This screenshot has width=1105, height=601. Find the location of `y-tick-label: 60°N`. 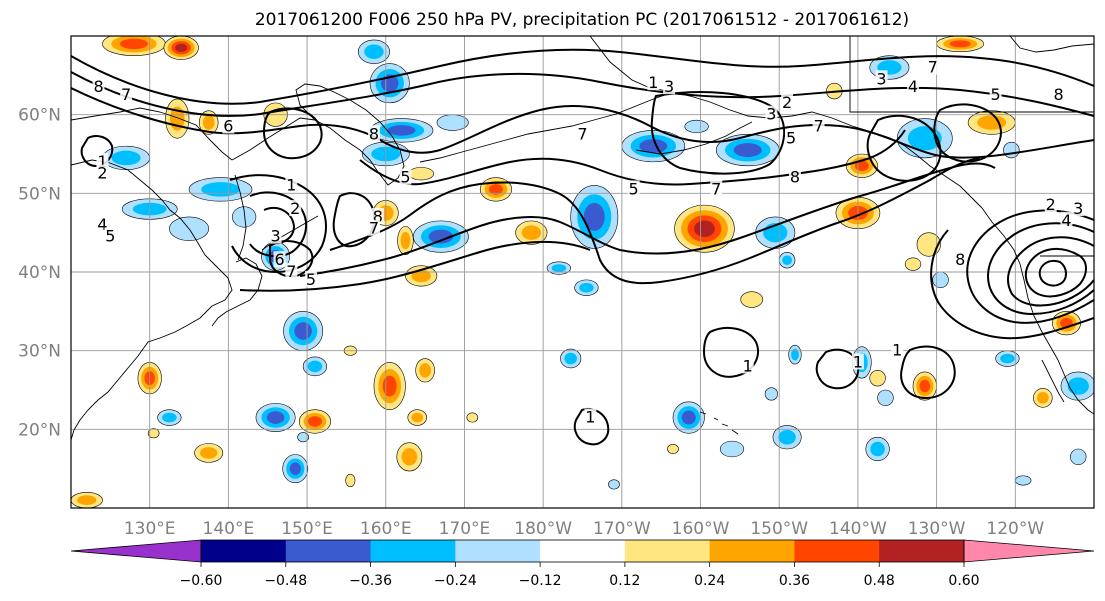

y-tick-label: 60°N is located at coordinates (39, 116).